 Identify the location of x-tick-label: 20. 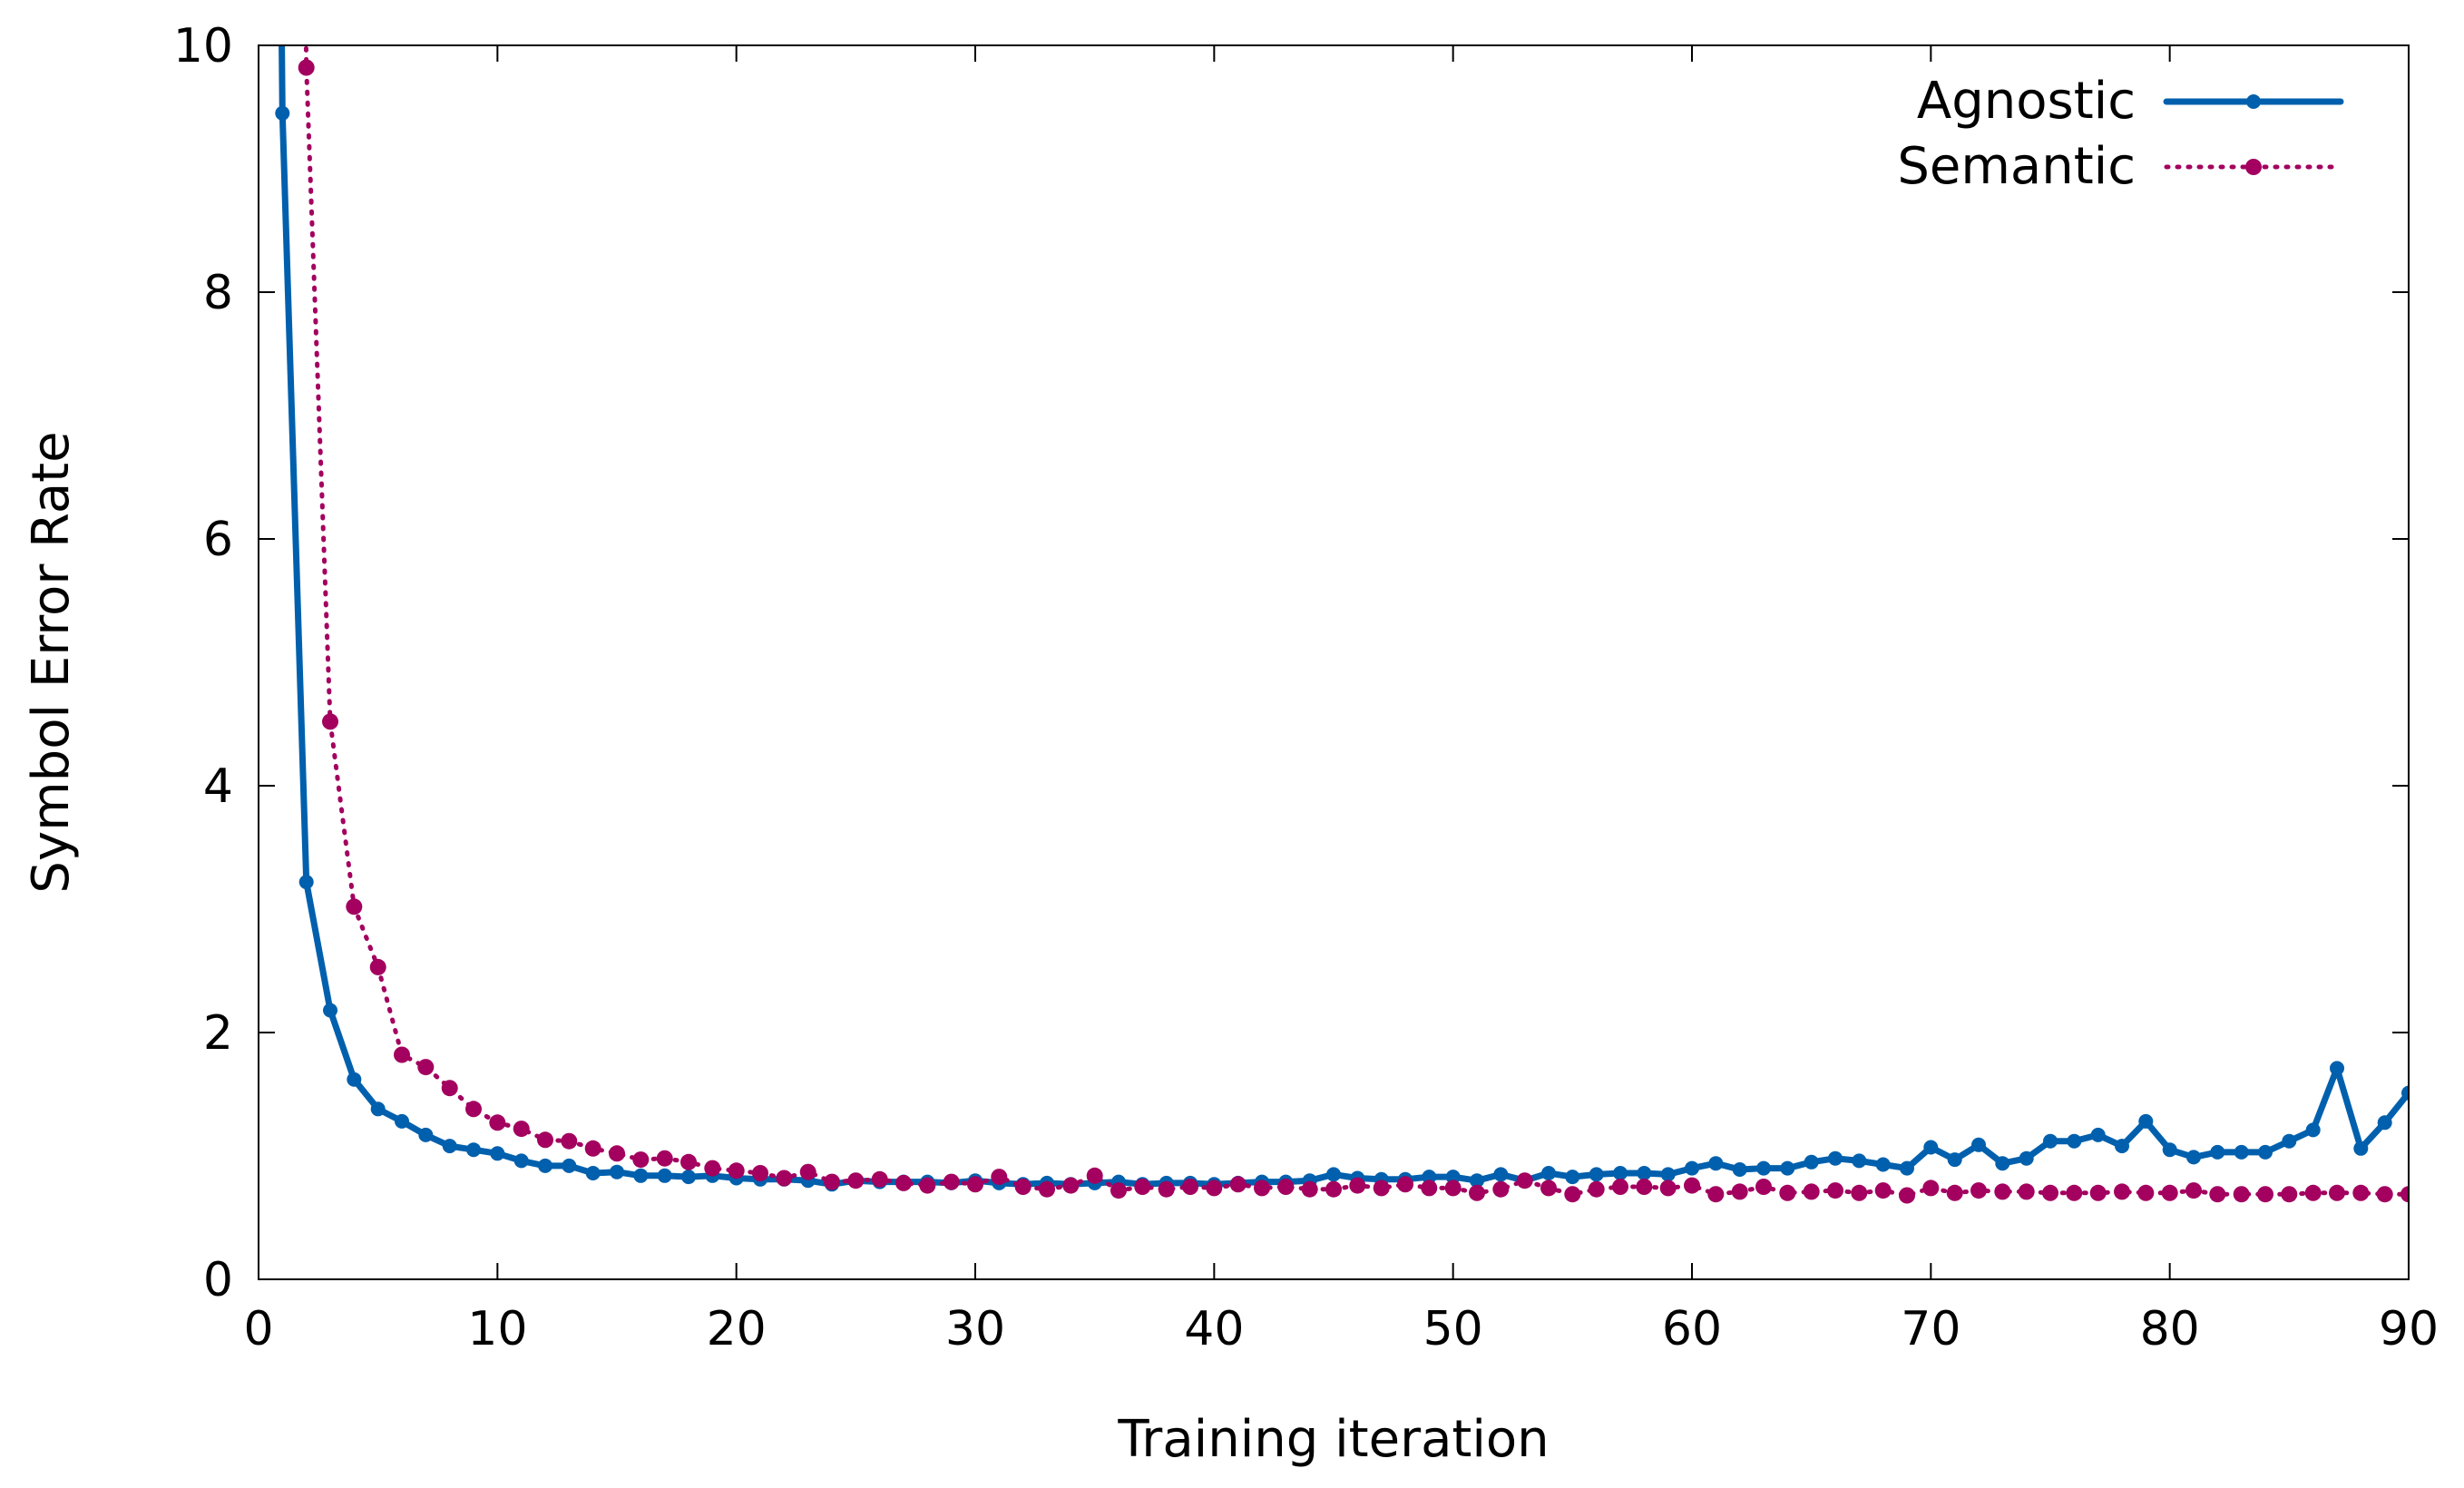
(737, 1329).